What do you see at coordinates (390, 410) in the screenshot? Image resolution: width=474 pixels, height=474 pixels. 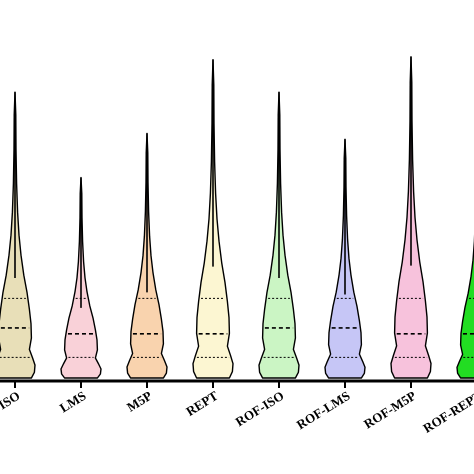 I see `x-tick-label-rof-m5p: ROF-M5P` at bounding box center [390, 410].